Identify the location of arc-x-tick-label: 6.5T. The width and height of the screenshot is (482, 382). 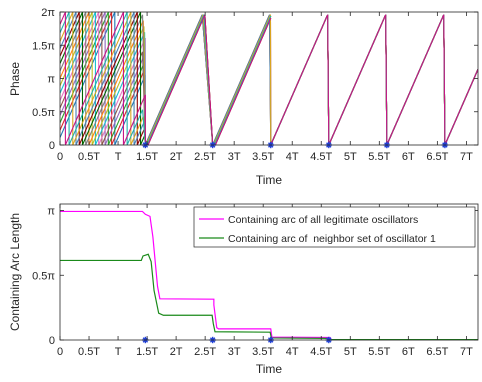
(437, 352).